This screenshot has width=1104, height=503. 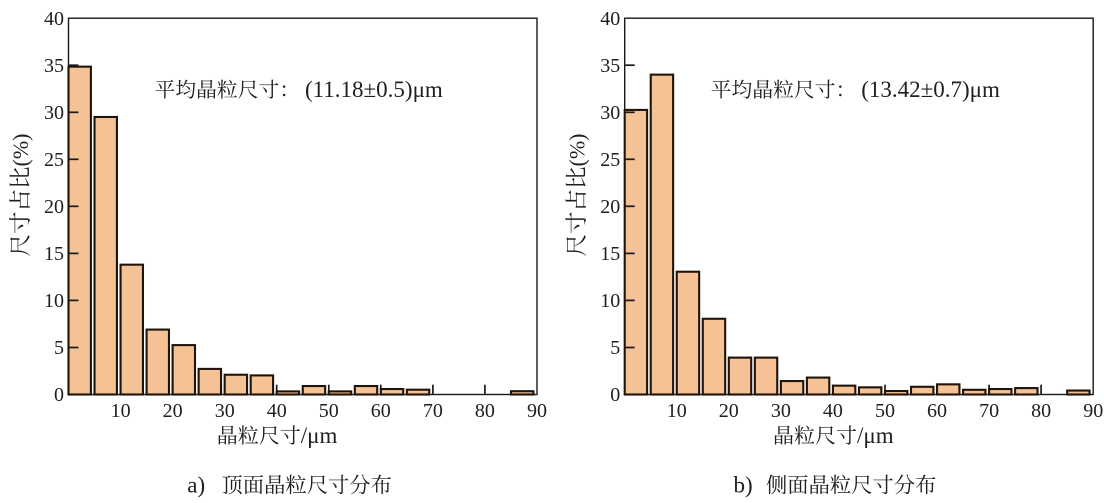 I want to click on svg-text: a), so click(x=196, y=485).